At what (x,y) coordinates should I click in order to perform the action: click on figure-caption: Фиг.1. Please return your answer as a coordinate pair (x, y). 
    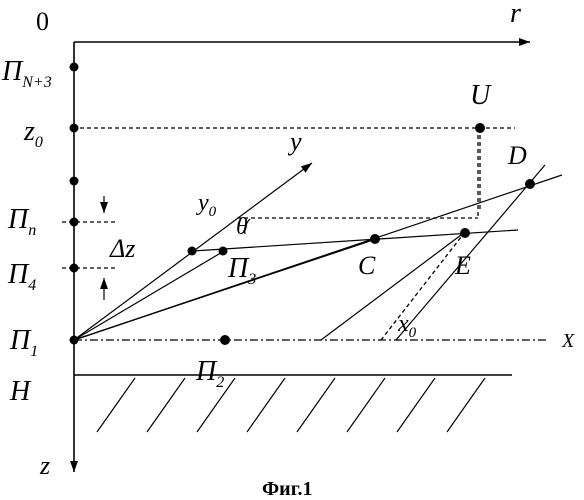
    Looking at the image, I should click on (287, 489).